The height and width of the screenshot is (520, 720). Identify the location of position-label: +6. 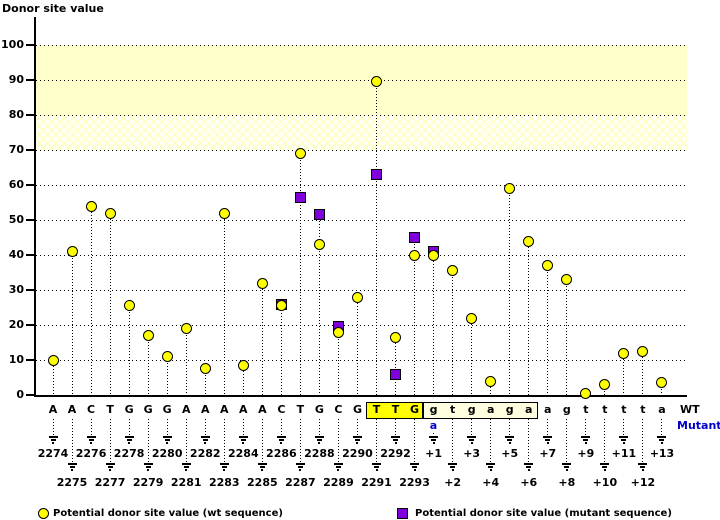
(529, 482).